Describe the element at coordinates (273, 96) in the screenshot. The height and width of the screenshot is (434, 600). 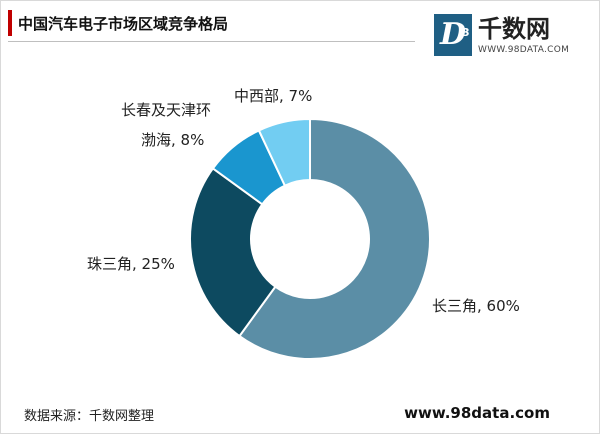
I see `label-zhongxibu: 中西部, 7%` at that location.